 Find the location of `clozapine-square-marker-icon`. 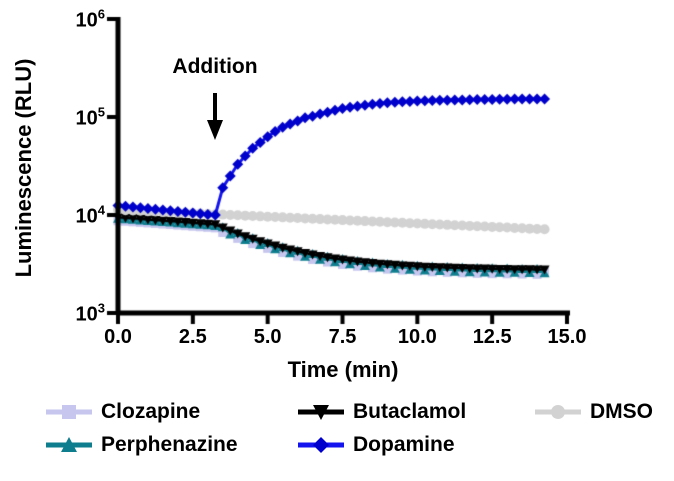

clozapine-square-marker-icon is located at coordinates (69, 412).